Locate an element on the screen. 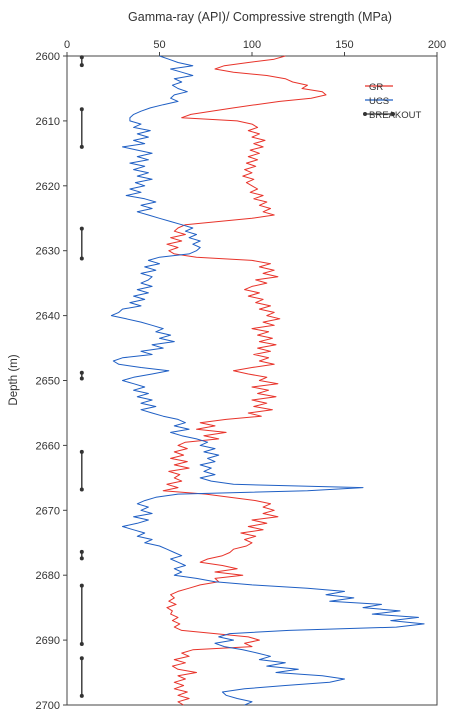 This screenshot has width=474, height=719. y-tick: 2660 is located at coordinates (51, 446).